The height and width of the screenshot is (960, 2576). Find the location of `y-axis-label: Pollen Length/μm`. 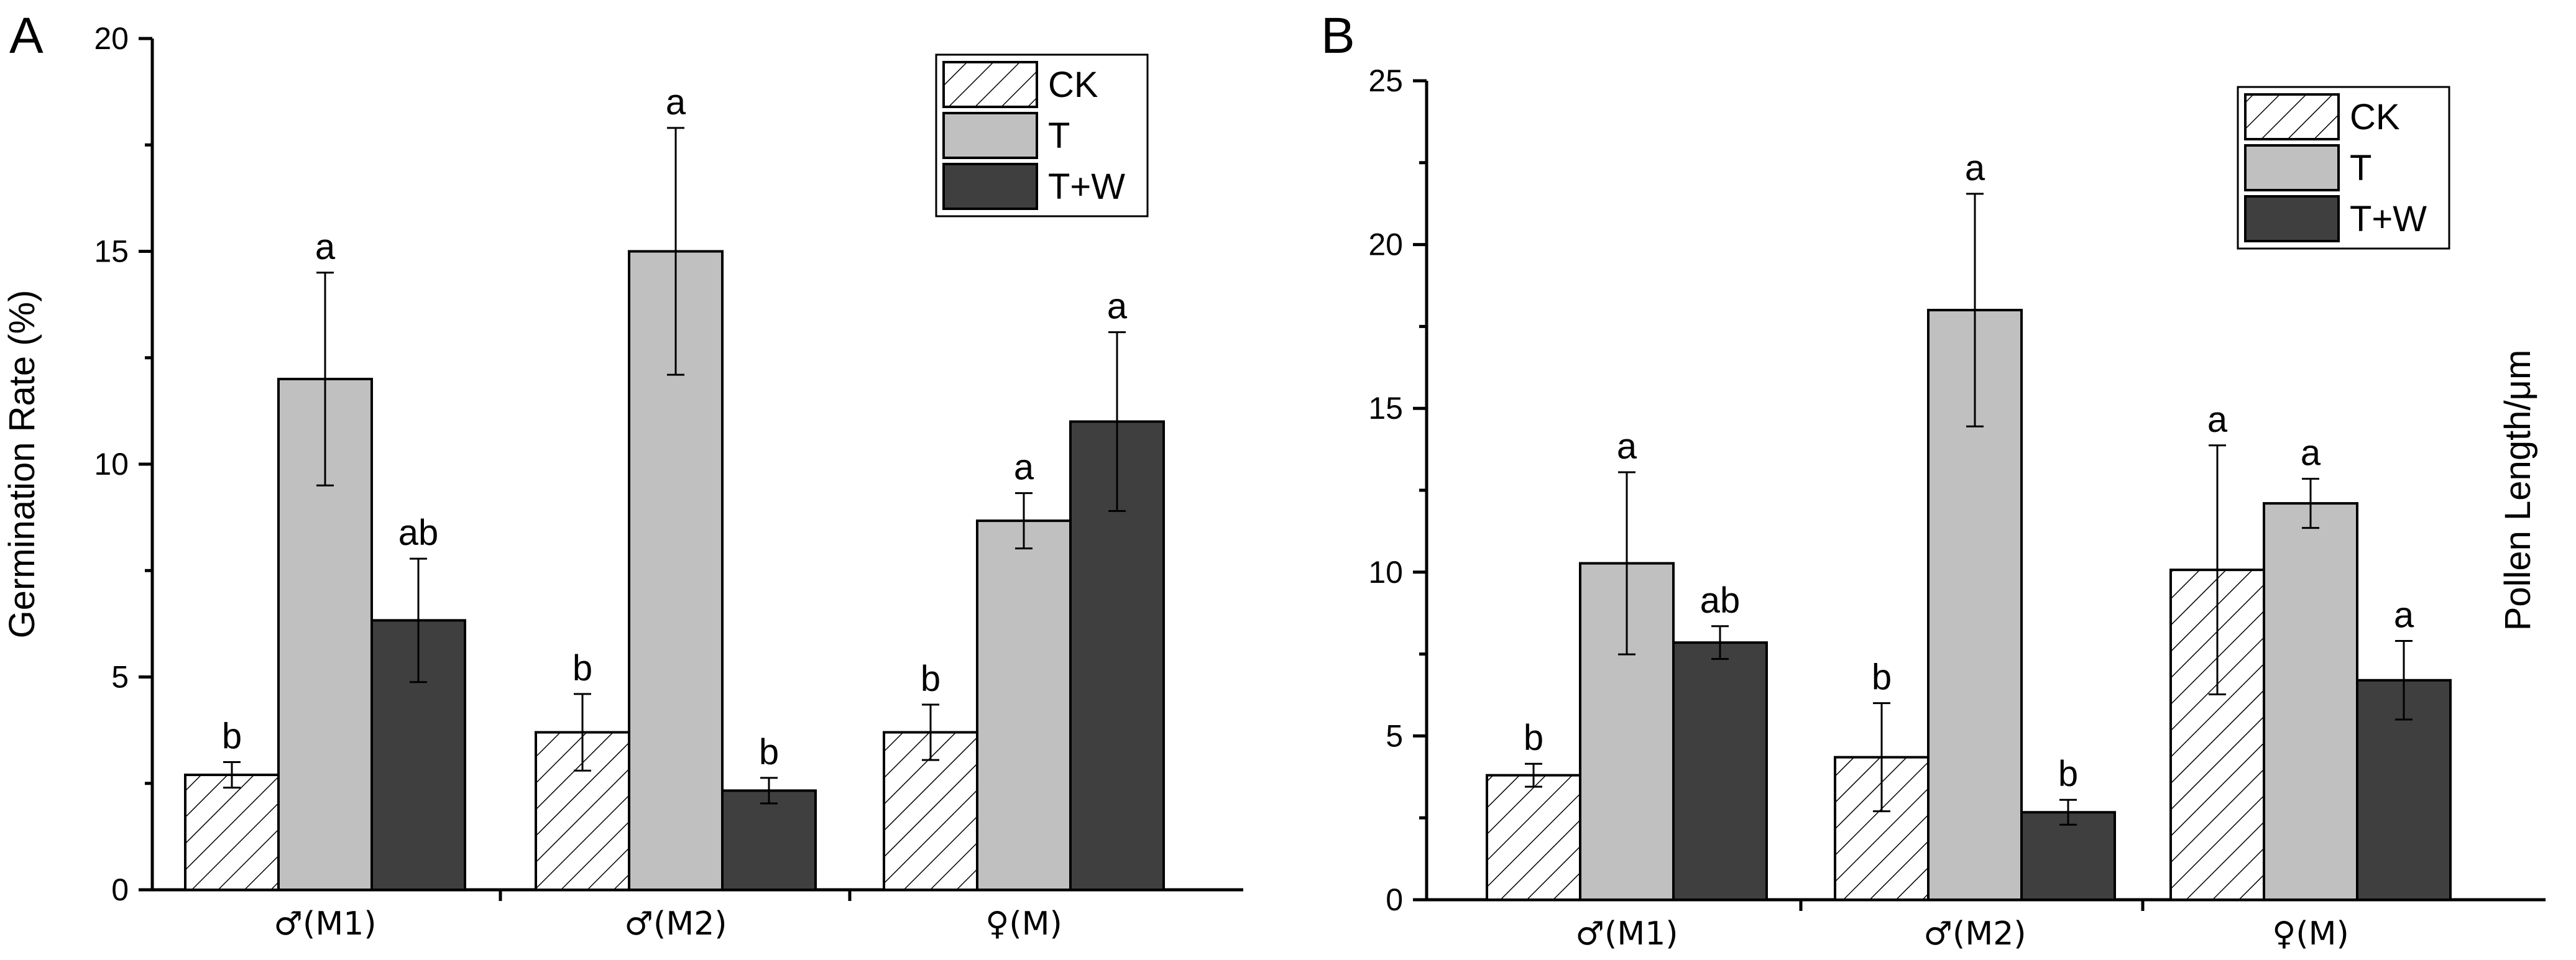

y-axis-label: Pollen Length/μm is located at coordinates (2518, 490).